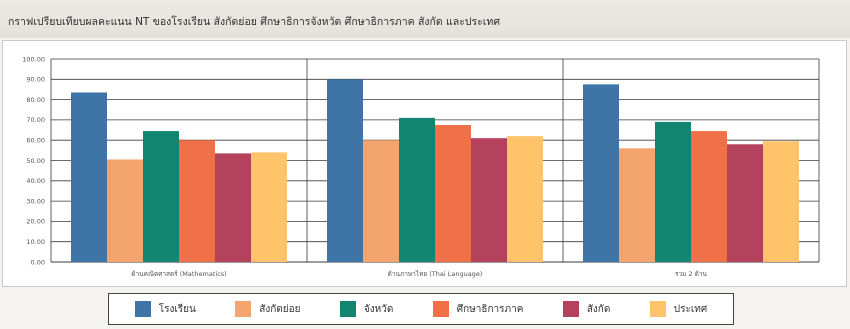 Image resolution: width=850 pixels, height=329 pixels. What do you see at coordinates (378, 309) in the screenshot?
I see `legend-label: จังหวัด` at bounding box center [378, 309].